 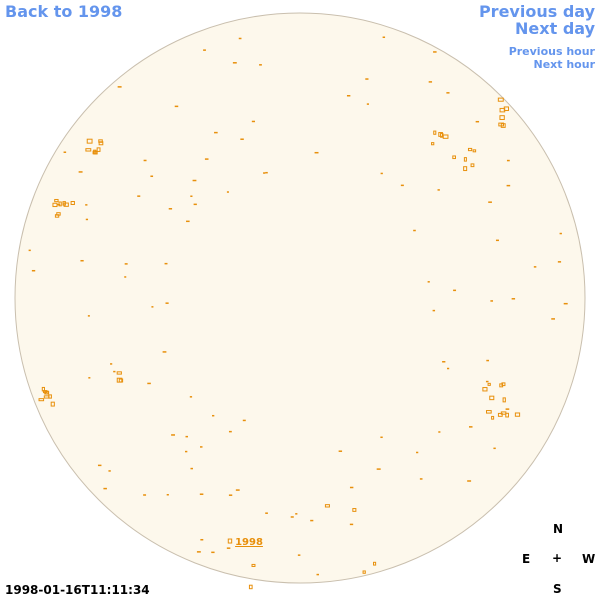 I want to click on next-hour-link: Next hour, so click(x=564, y=64).